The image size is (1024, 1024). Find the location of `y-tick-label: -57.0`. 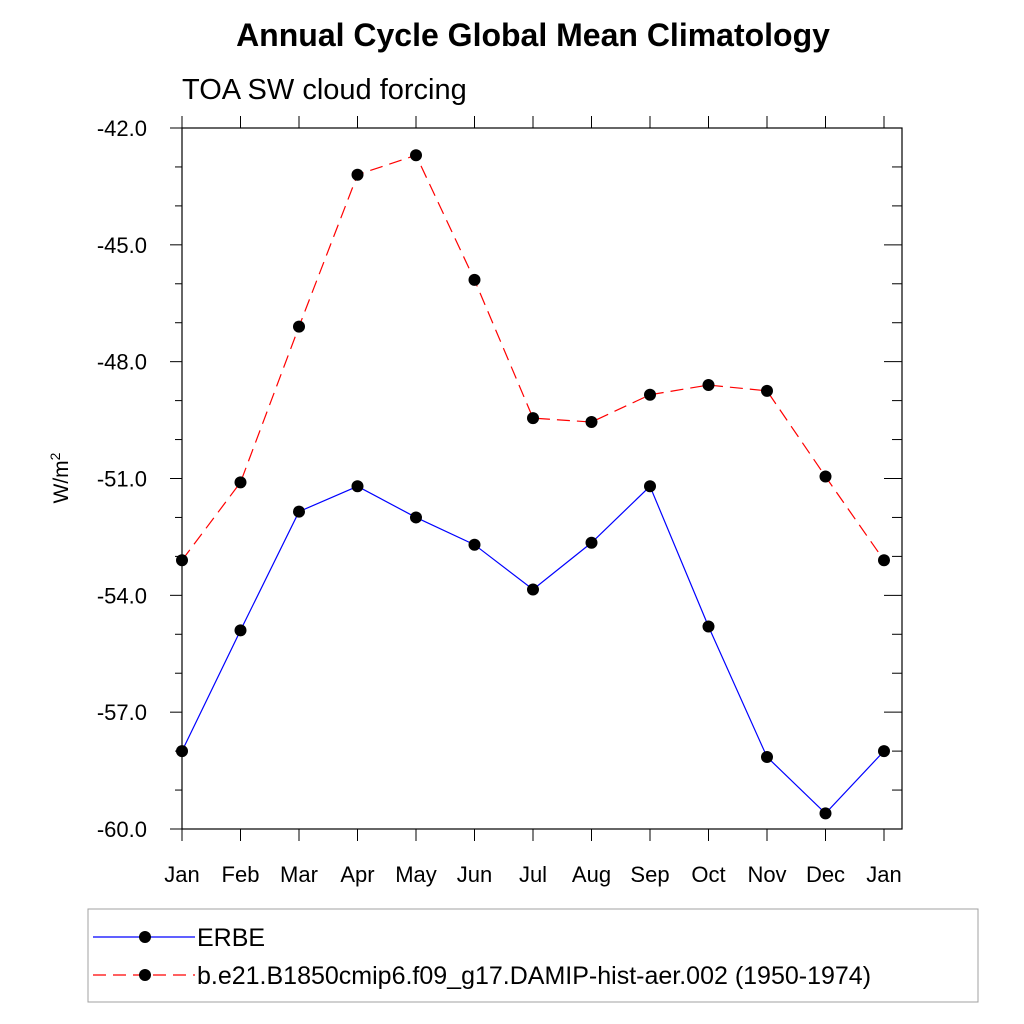

y-tick-label: -57.0 is located at coordinates (122, 712).